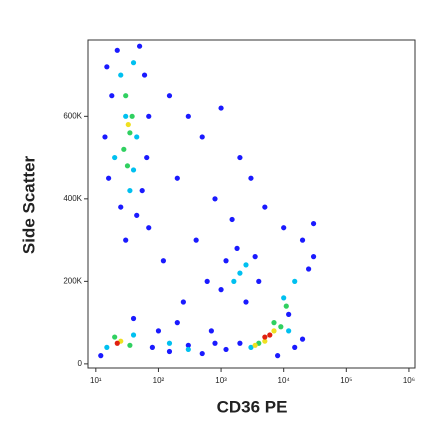 The width and height of the screenshot is (440, 446). What do you see at coordinates (80, 363) in the screenshot?
I see `y-tick-label: 0` at bounding box center [80, 363].